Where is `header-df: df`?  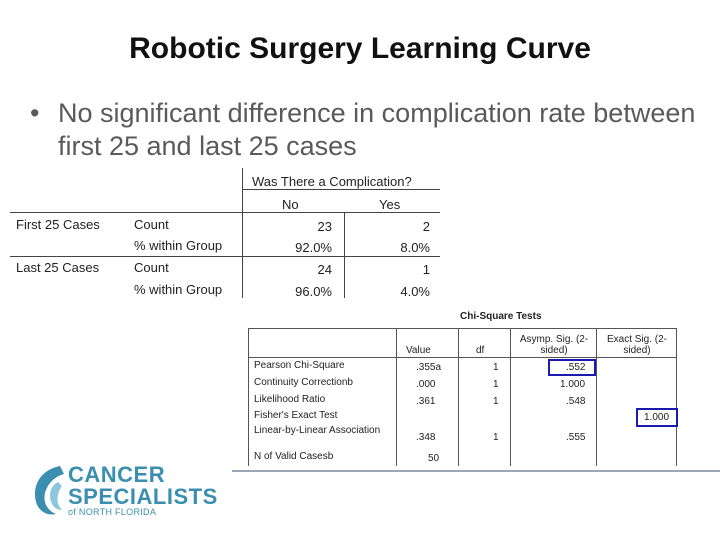 header-df: df is located at coordinates (480, 350).